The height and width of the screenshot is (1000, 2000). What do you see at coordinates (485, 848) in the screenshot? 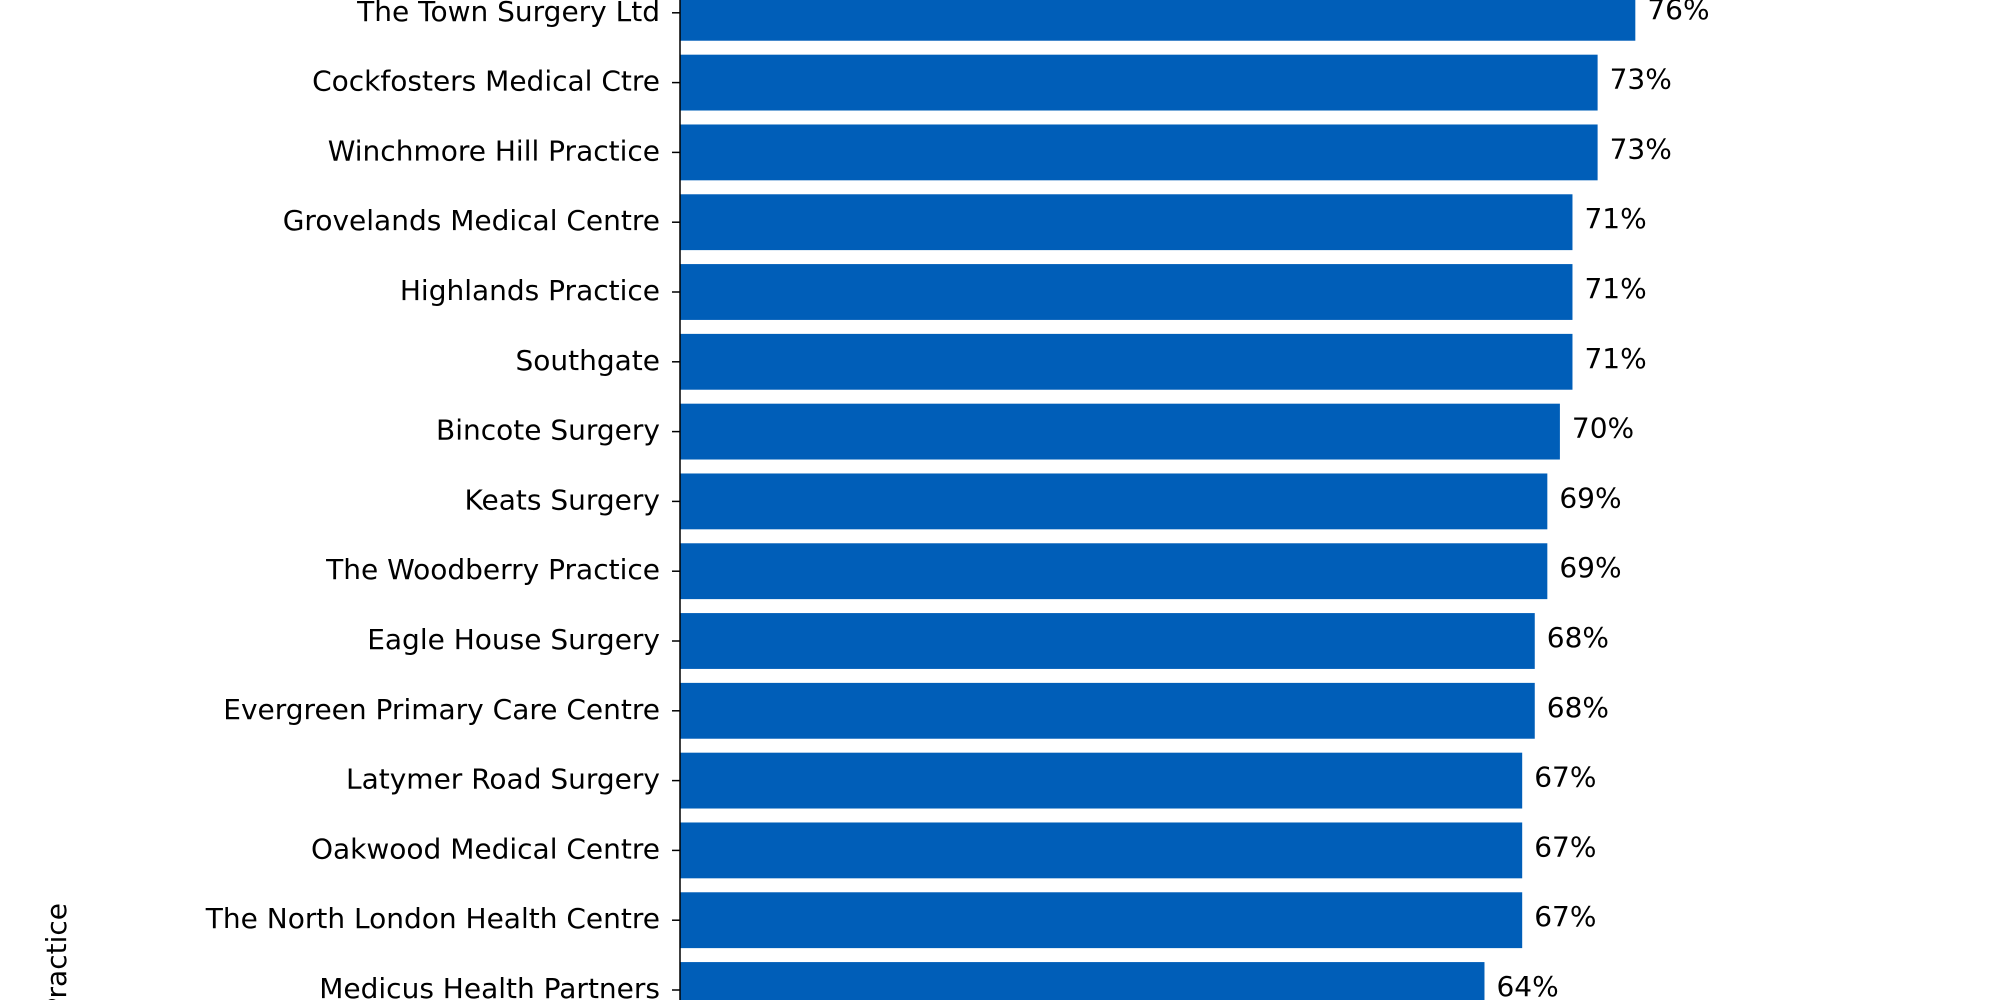
I see `y-tick-label: Oakwood Medical Centre` at bounding box center [485, 848].